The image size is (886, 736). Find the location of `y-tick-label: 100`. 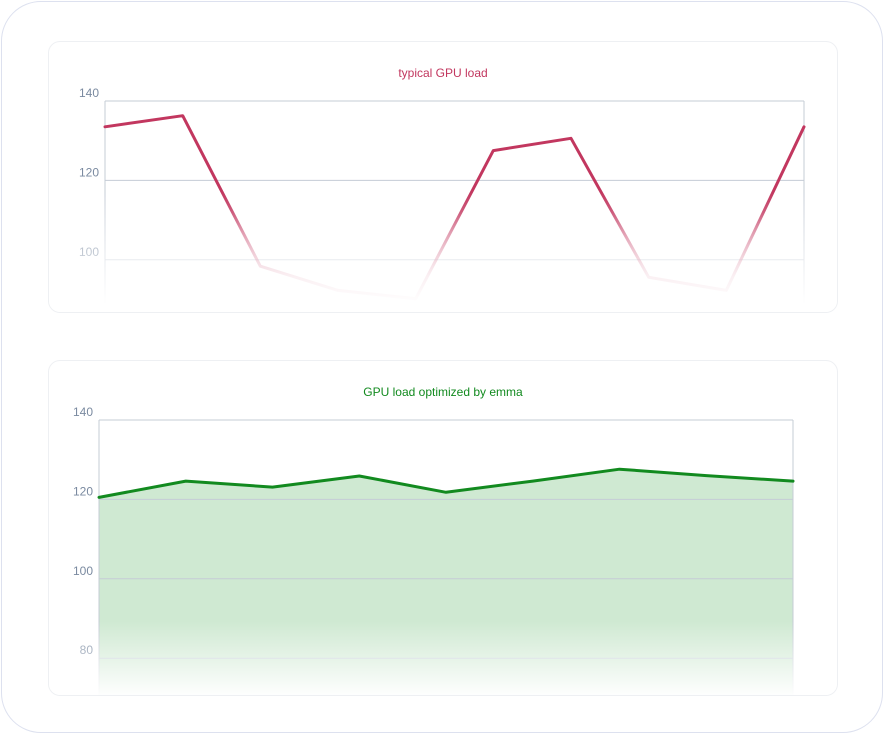

y-tick-label: 100 is located at coordinates (83, 571).